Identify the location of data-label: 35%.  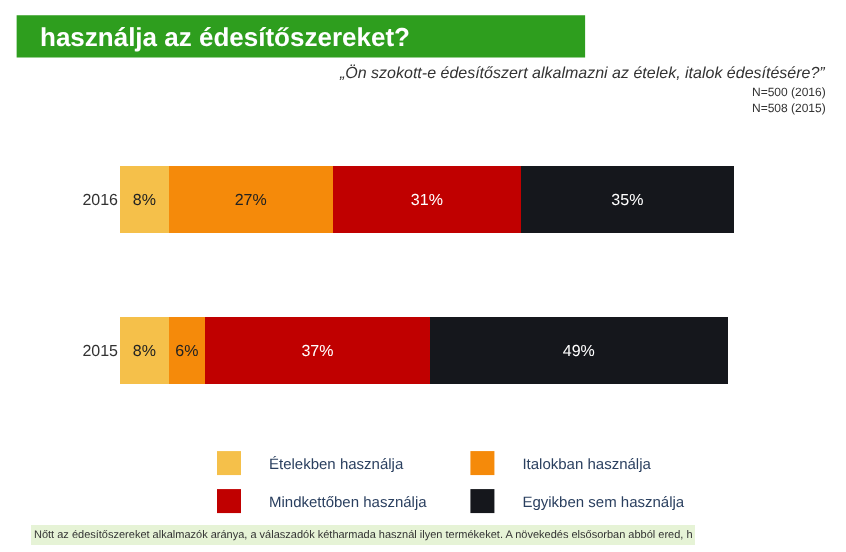
(627, 199).